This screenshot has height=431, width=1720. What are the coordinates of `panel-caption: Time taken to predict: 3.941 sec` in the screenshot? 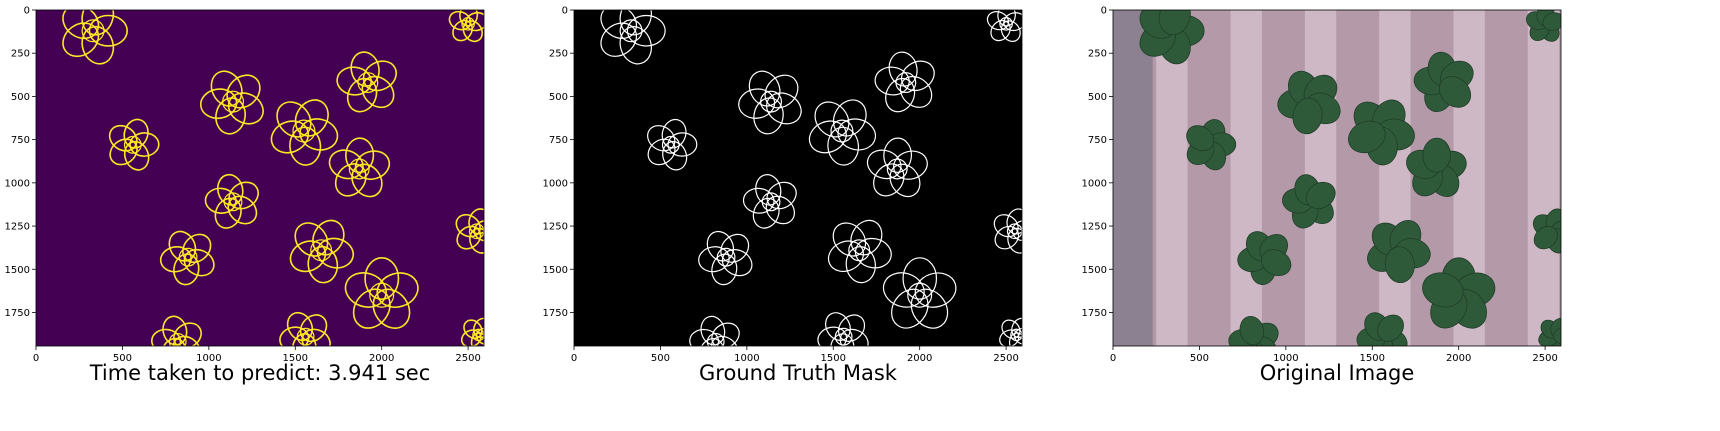 It's located at (260, 373).